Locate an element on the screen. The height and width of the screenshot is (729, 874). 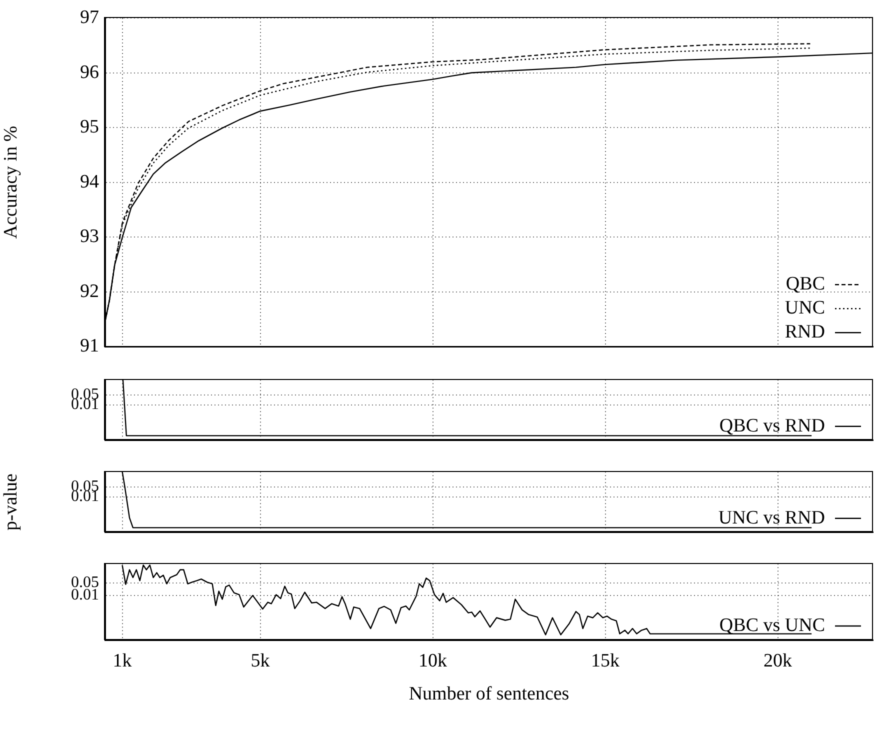
x-axis-title: Number of sentences is located at coordinates (489, 694).